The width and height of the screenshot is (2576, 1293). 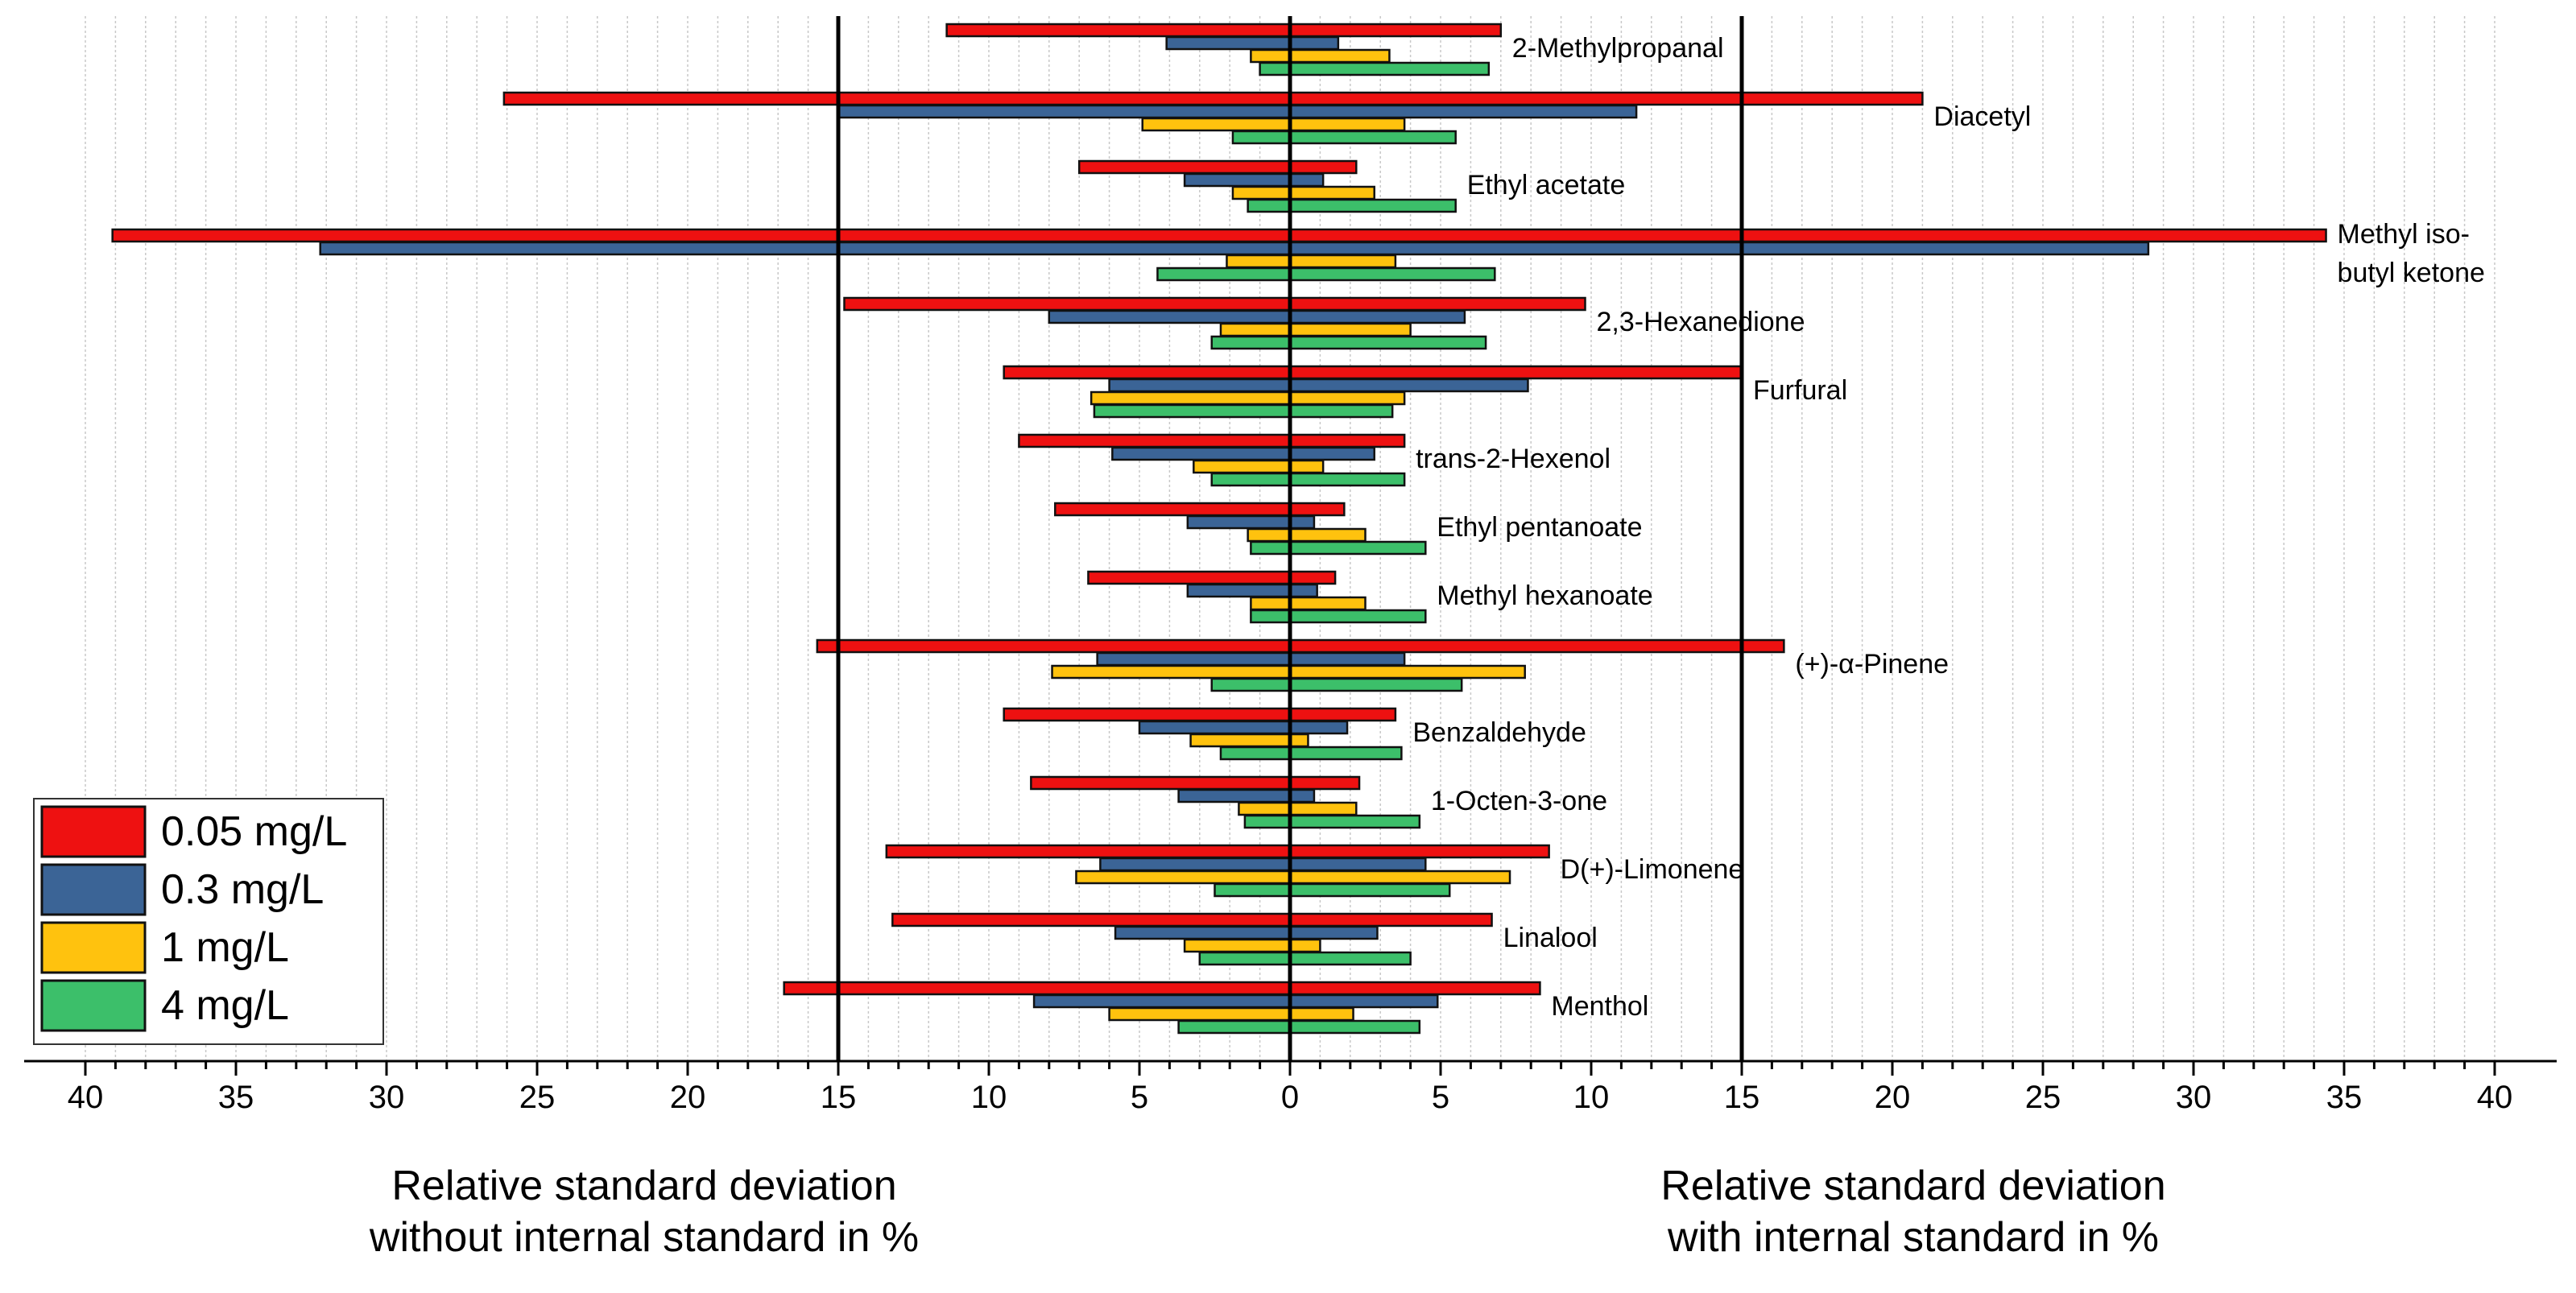 I want to click on legend-label: 0.3 mg/L, so click(x=242, y=889).